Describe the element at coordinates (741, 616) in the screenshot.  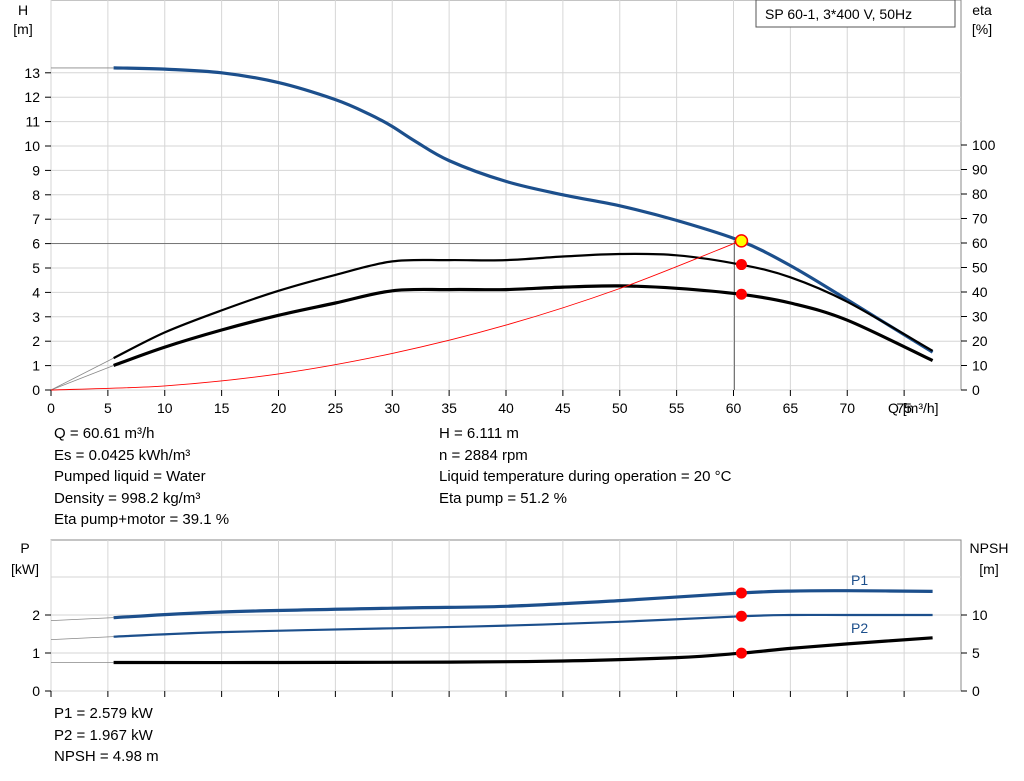
I see `operating-point-p2` at that location.